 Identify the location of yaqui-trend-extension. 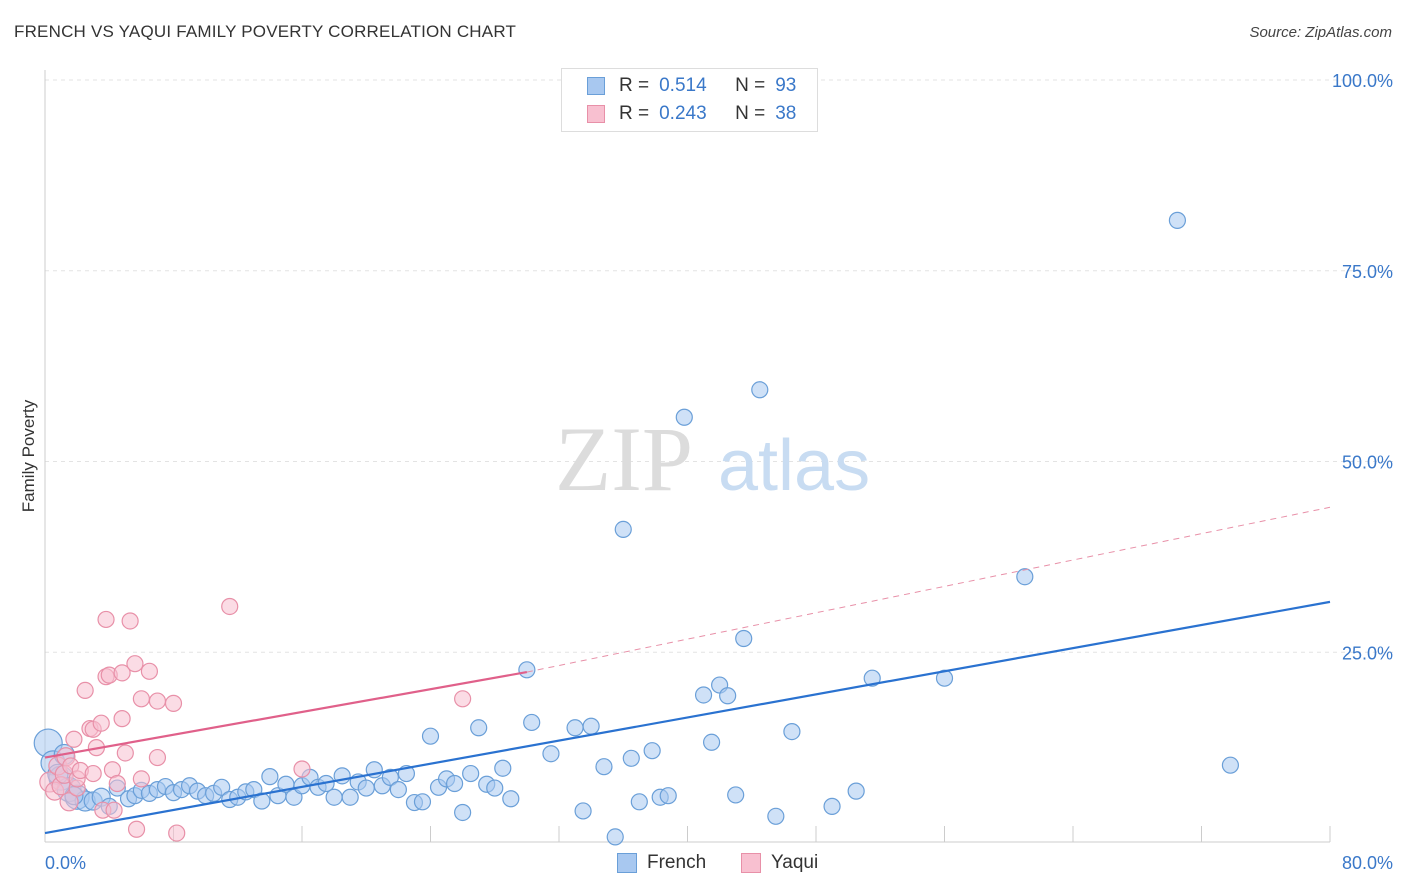
(928, 589).